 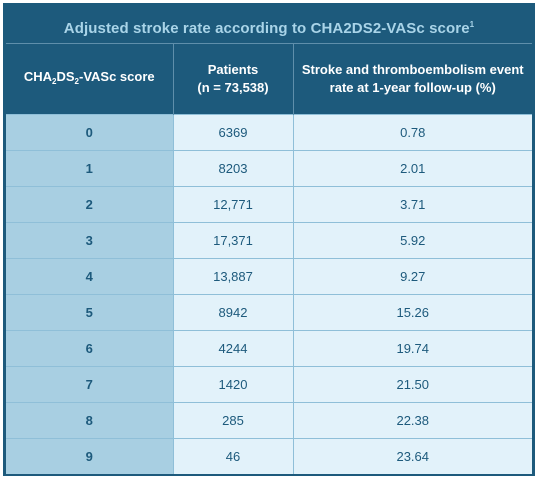 I want to click on patients-cell: 17,371, so click(x=233, y=240).